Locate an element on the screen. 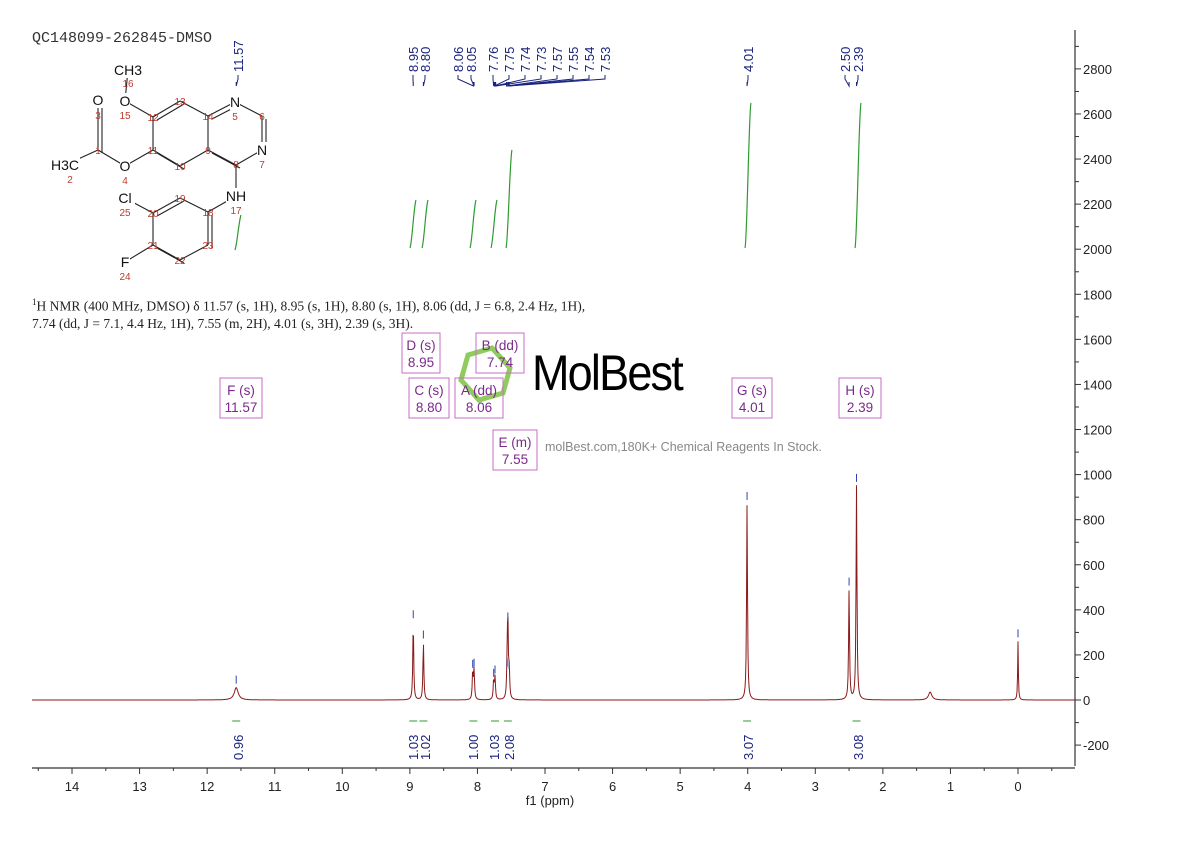  atom-number: 3 is located at coordinates (98, 116).